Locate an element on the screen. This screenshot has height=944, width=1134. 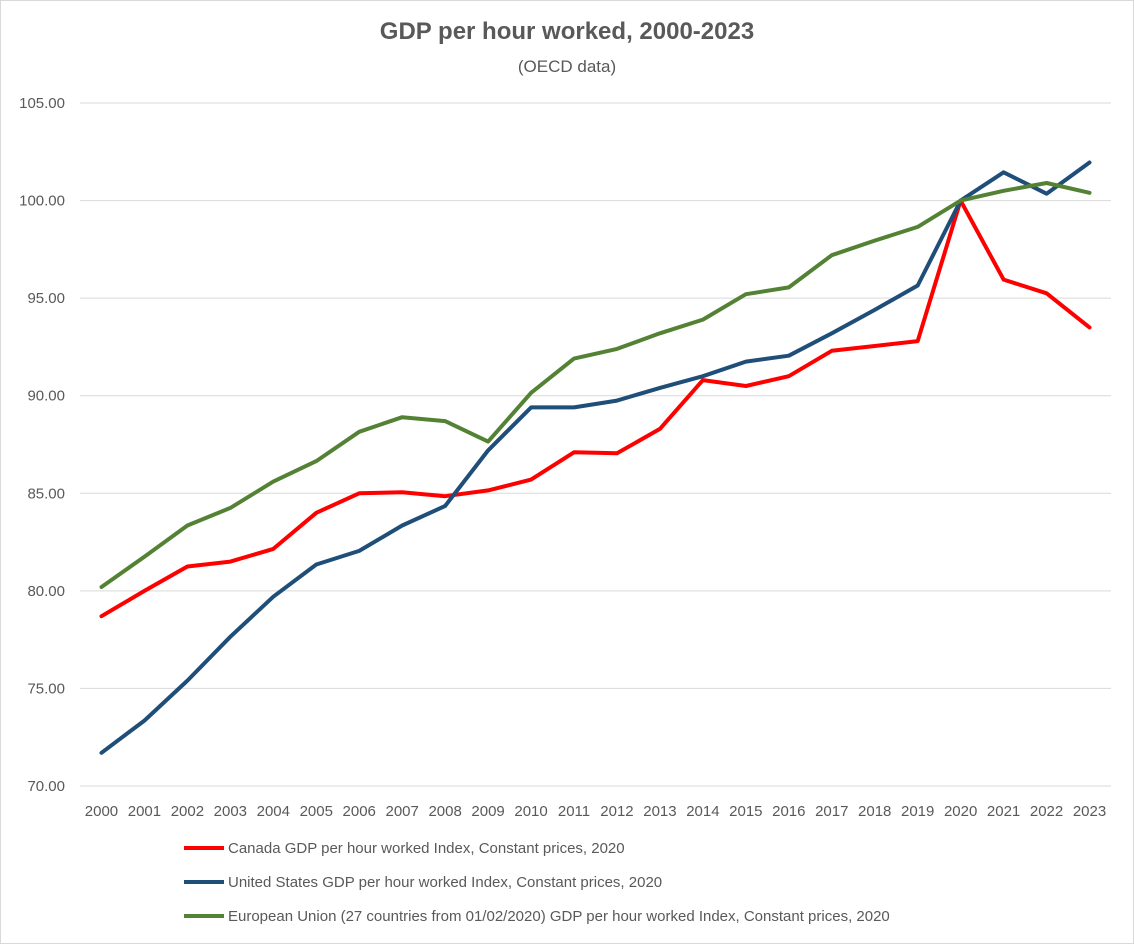
y-tick-label: 90.00 is located at coordinates (46, 396).